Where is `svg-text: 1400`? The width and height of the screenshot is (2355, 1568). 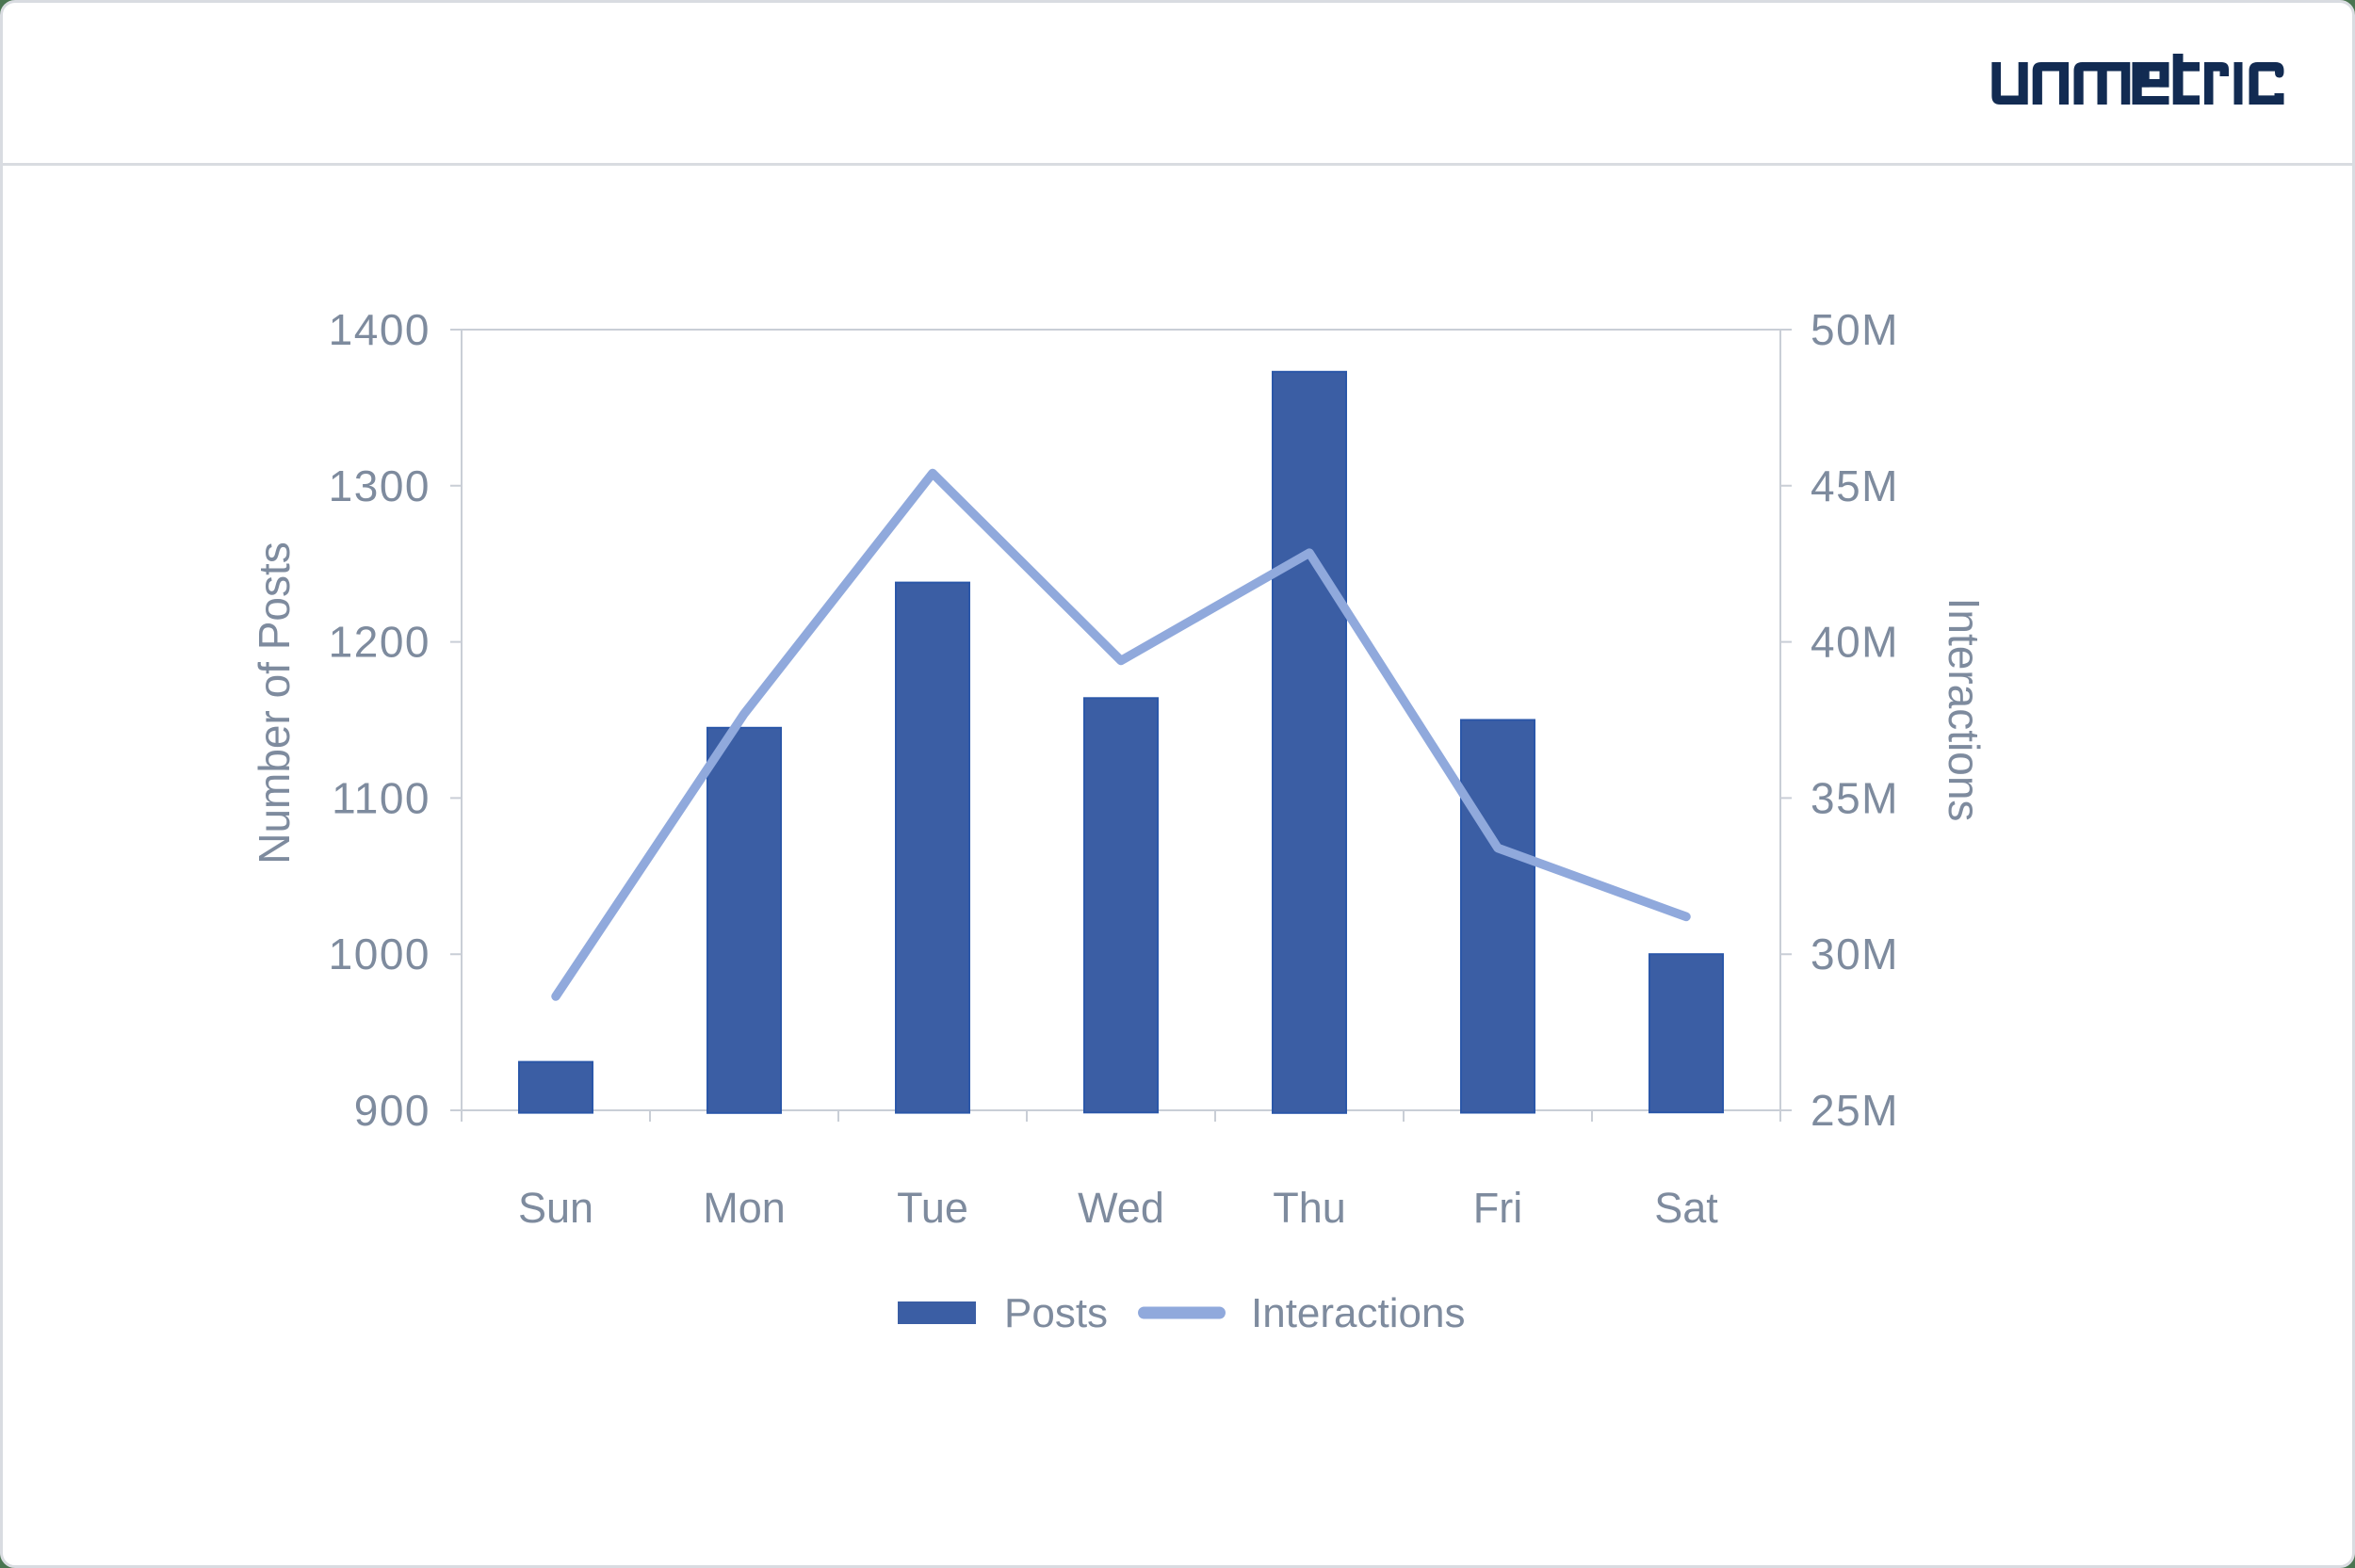 svg-text: 1400 is located at coordinates (379, 329).